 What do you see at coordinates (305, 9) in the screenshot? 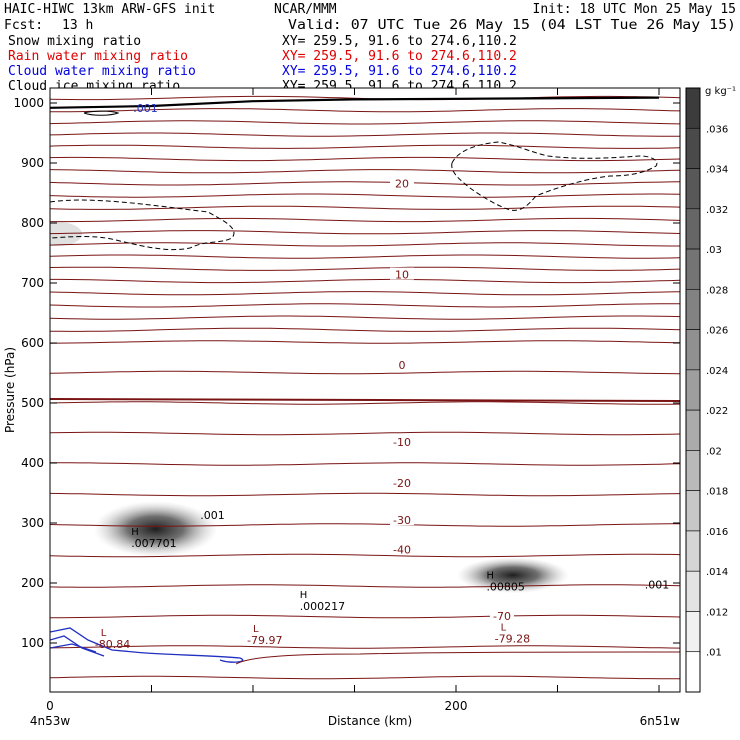
I see `organization: NCAR/MMM` at bounding box center [305, 9].